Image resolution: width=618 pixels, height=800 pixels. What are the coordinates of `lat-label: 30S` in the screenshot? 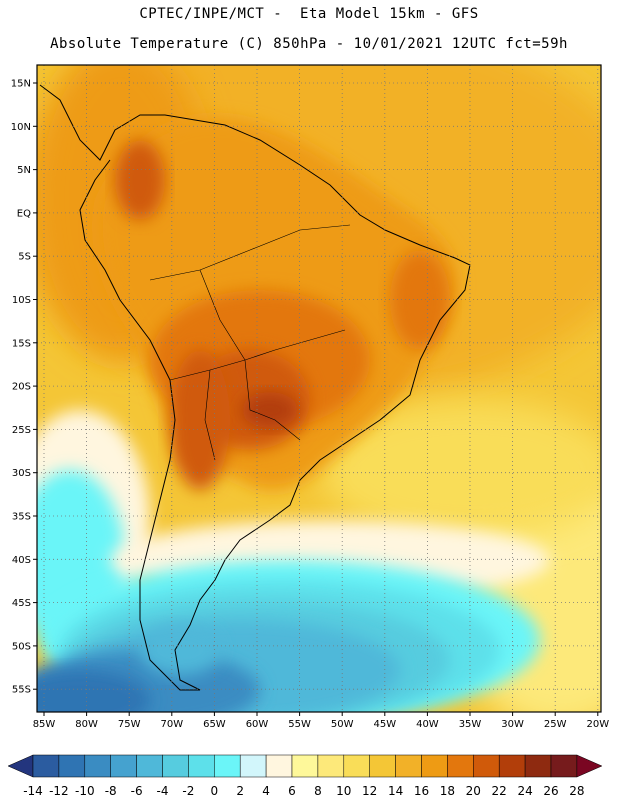 It's located at (21, 473).